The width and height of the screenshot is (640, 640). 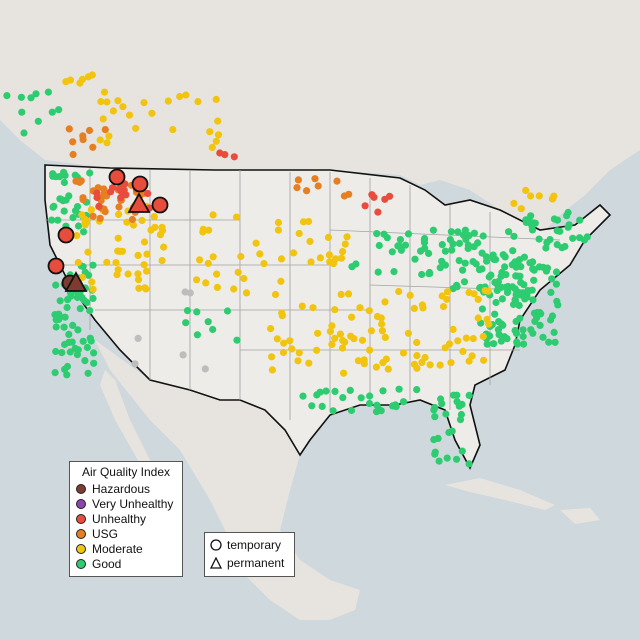 What do you see at coordinates (107, 564) in the screenshot?
I see `legend-label: Good` at bounding box center [107, 564].